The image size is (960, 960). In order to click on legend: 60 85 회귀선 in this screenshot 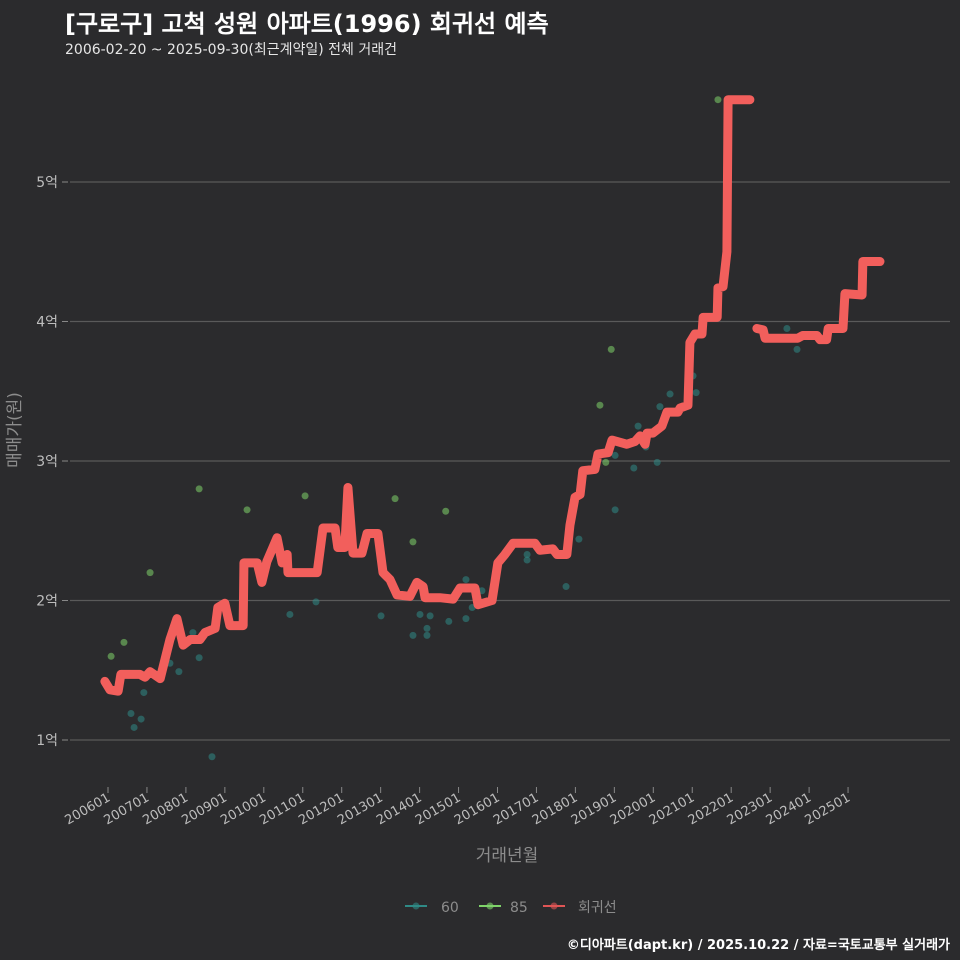, I will do `click(511, 908)`.